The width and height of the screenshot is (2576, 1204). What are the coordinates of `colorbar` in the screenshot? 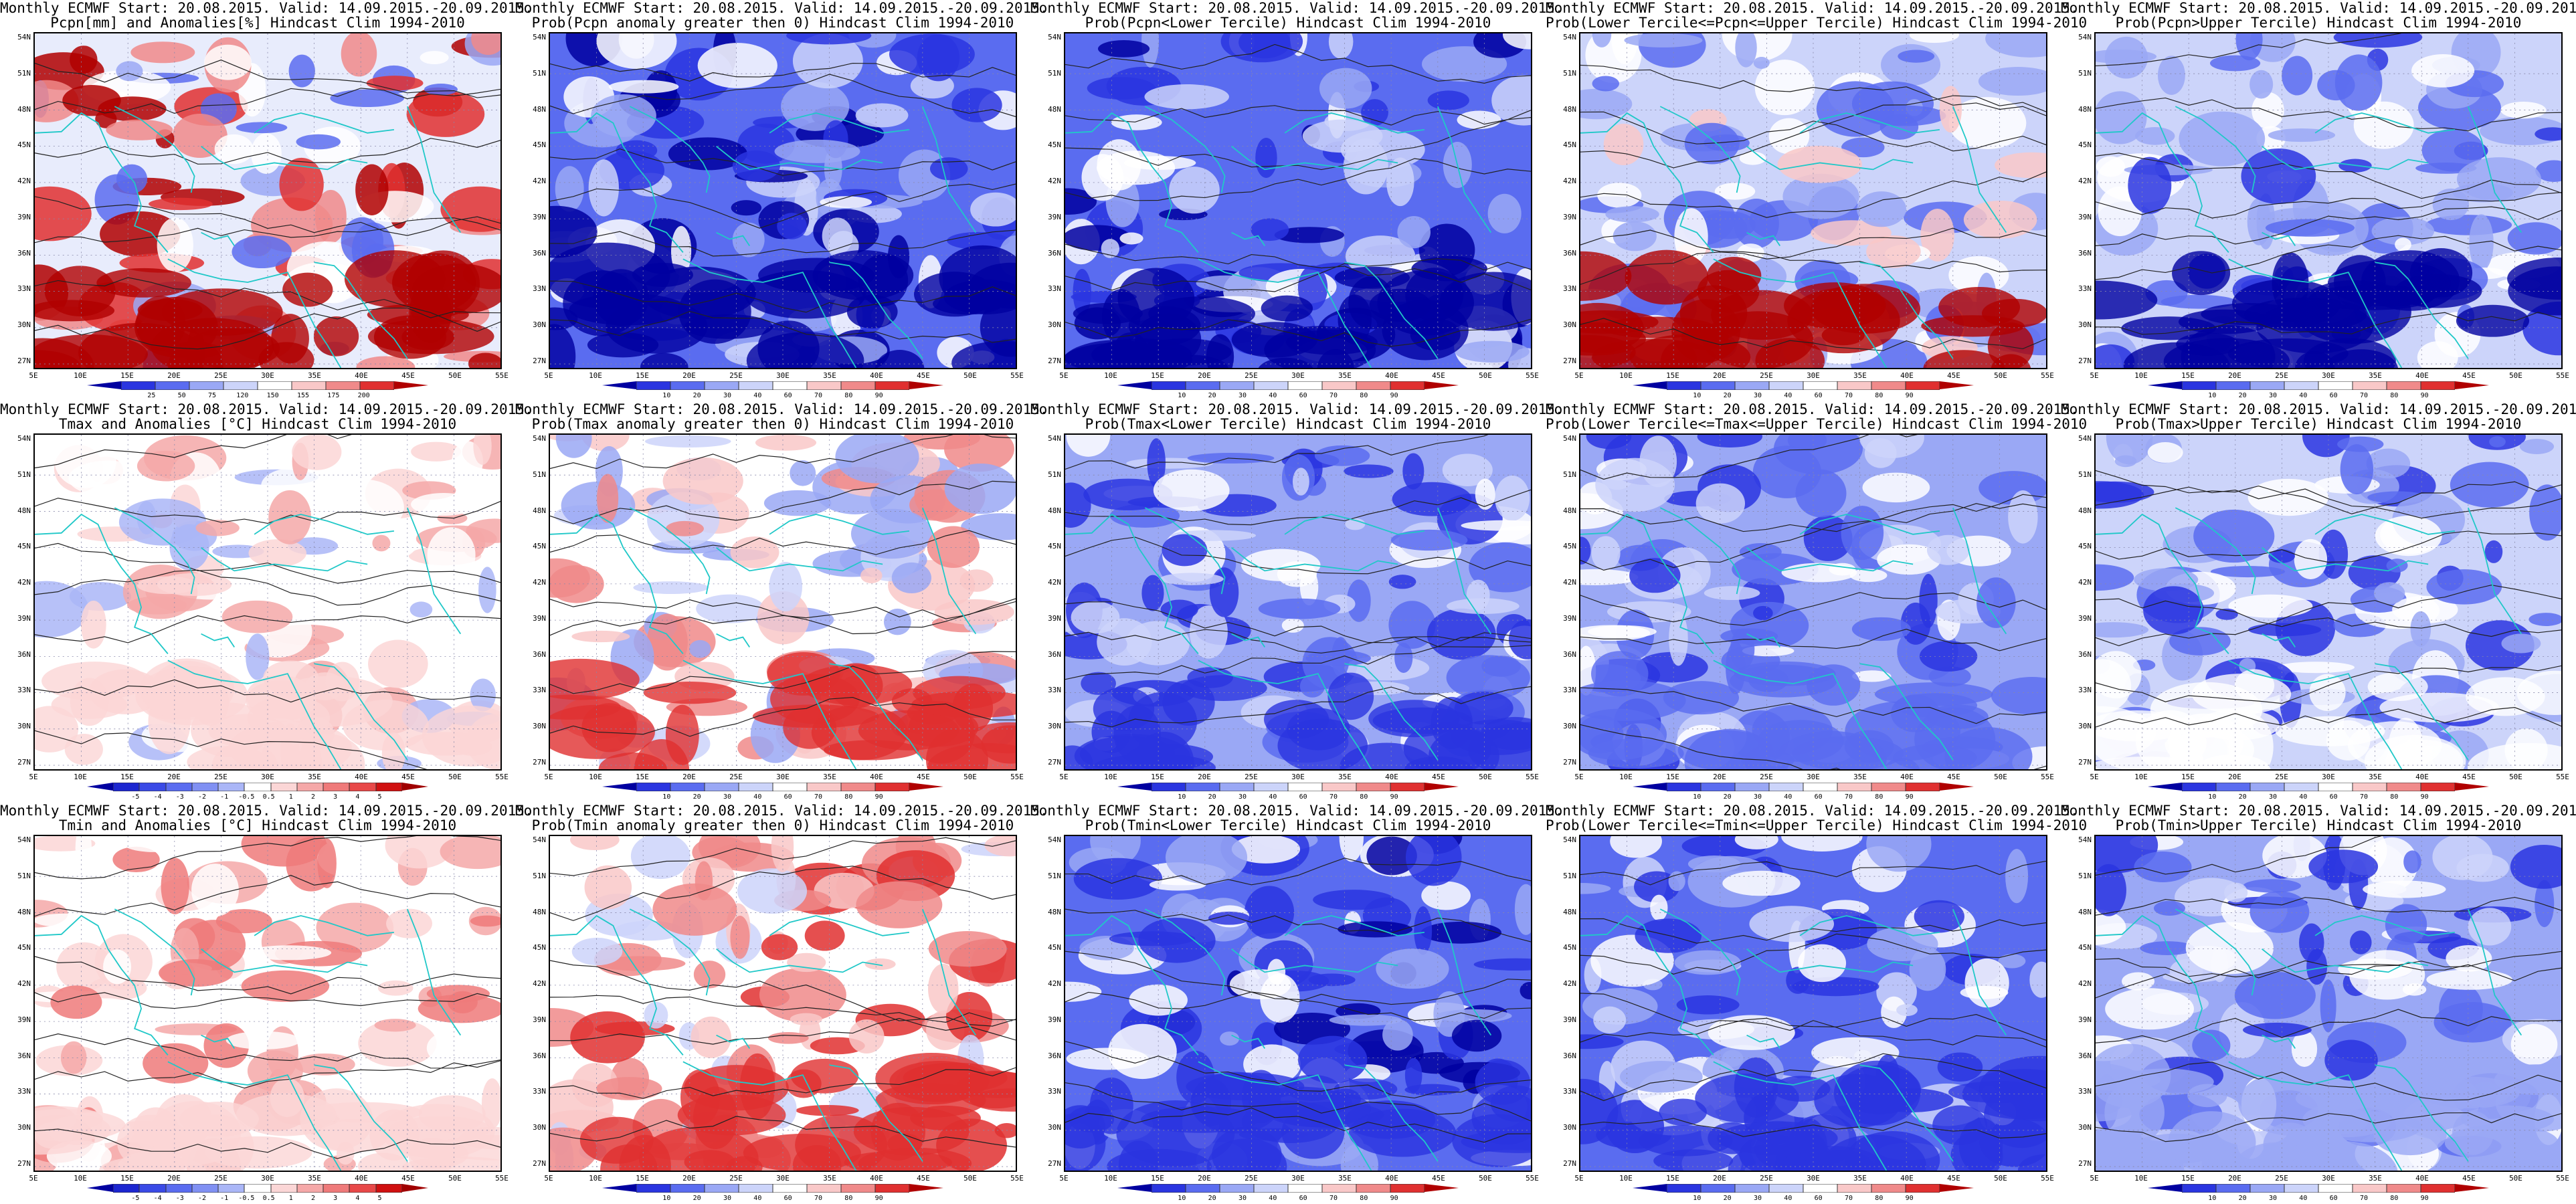 It's located at (2318, 1188).